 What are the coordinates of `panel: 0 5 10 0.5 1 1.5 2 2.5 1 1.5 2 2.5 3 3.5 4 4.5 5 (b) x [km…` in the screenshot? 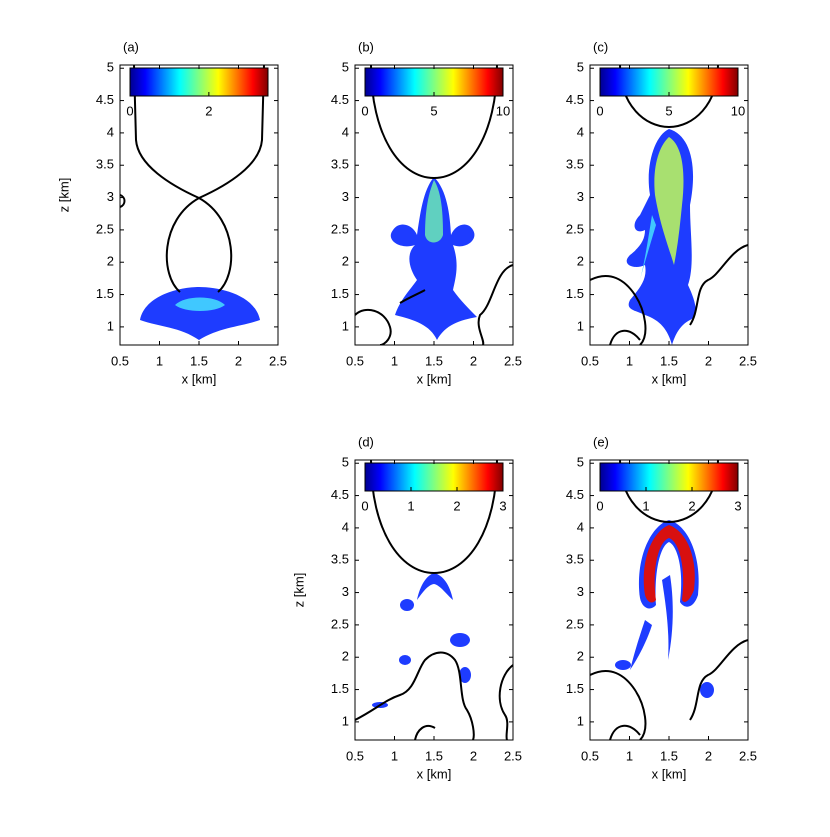 It's located at (426, 212).